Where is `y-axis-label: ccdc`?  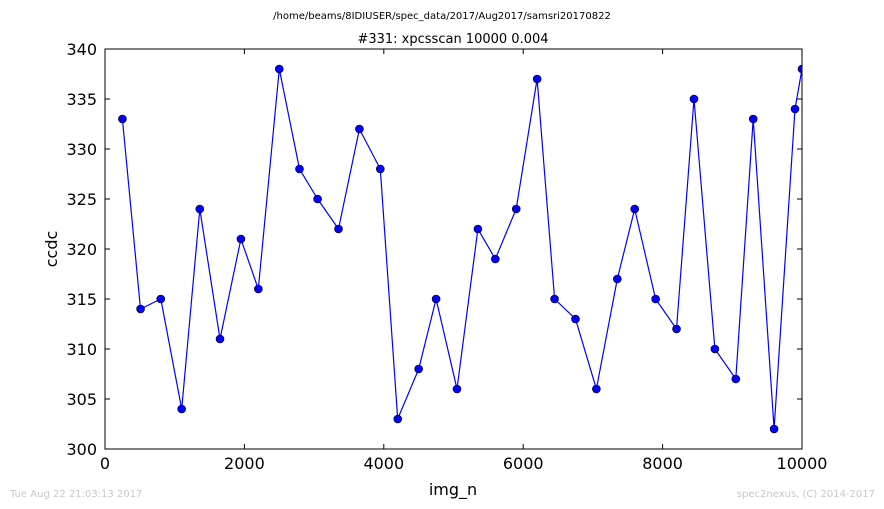 y-axis-label: ccdc is located at coordinates (51, 249).